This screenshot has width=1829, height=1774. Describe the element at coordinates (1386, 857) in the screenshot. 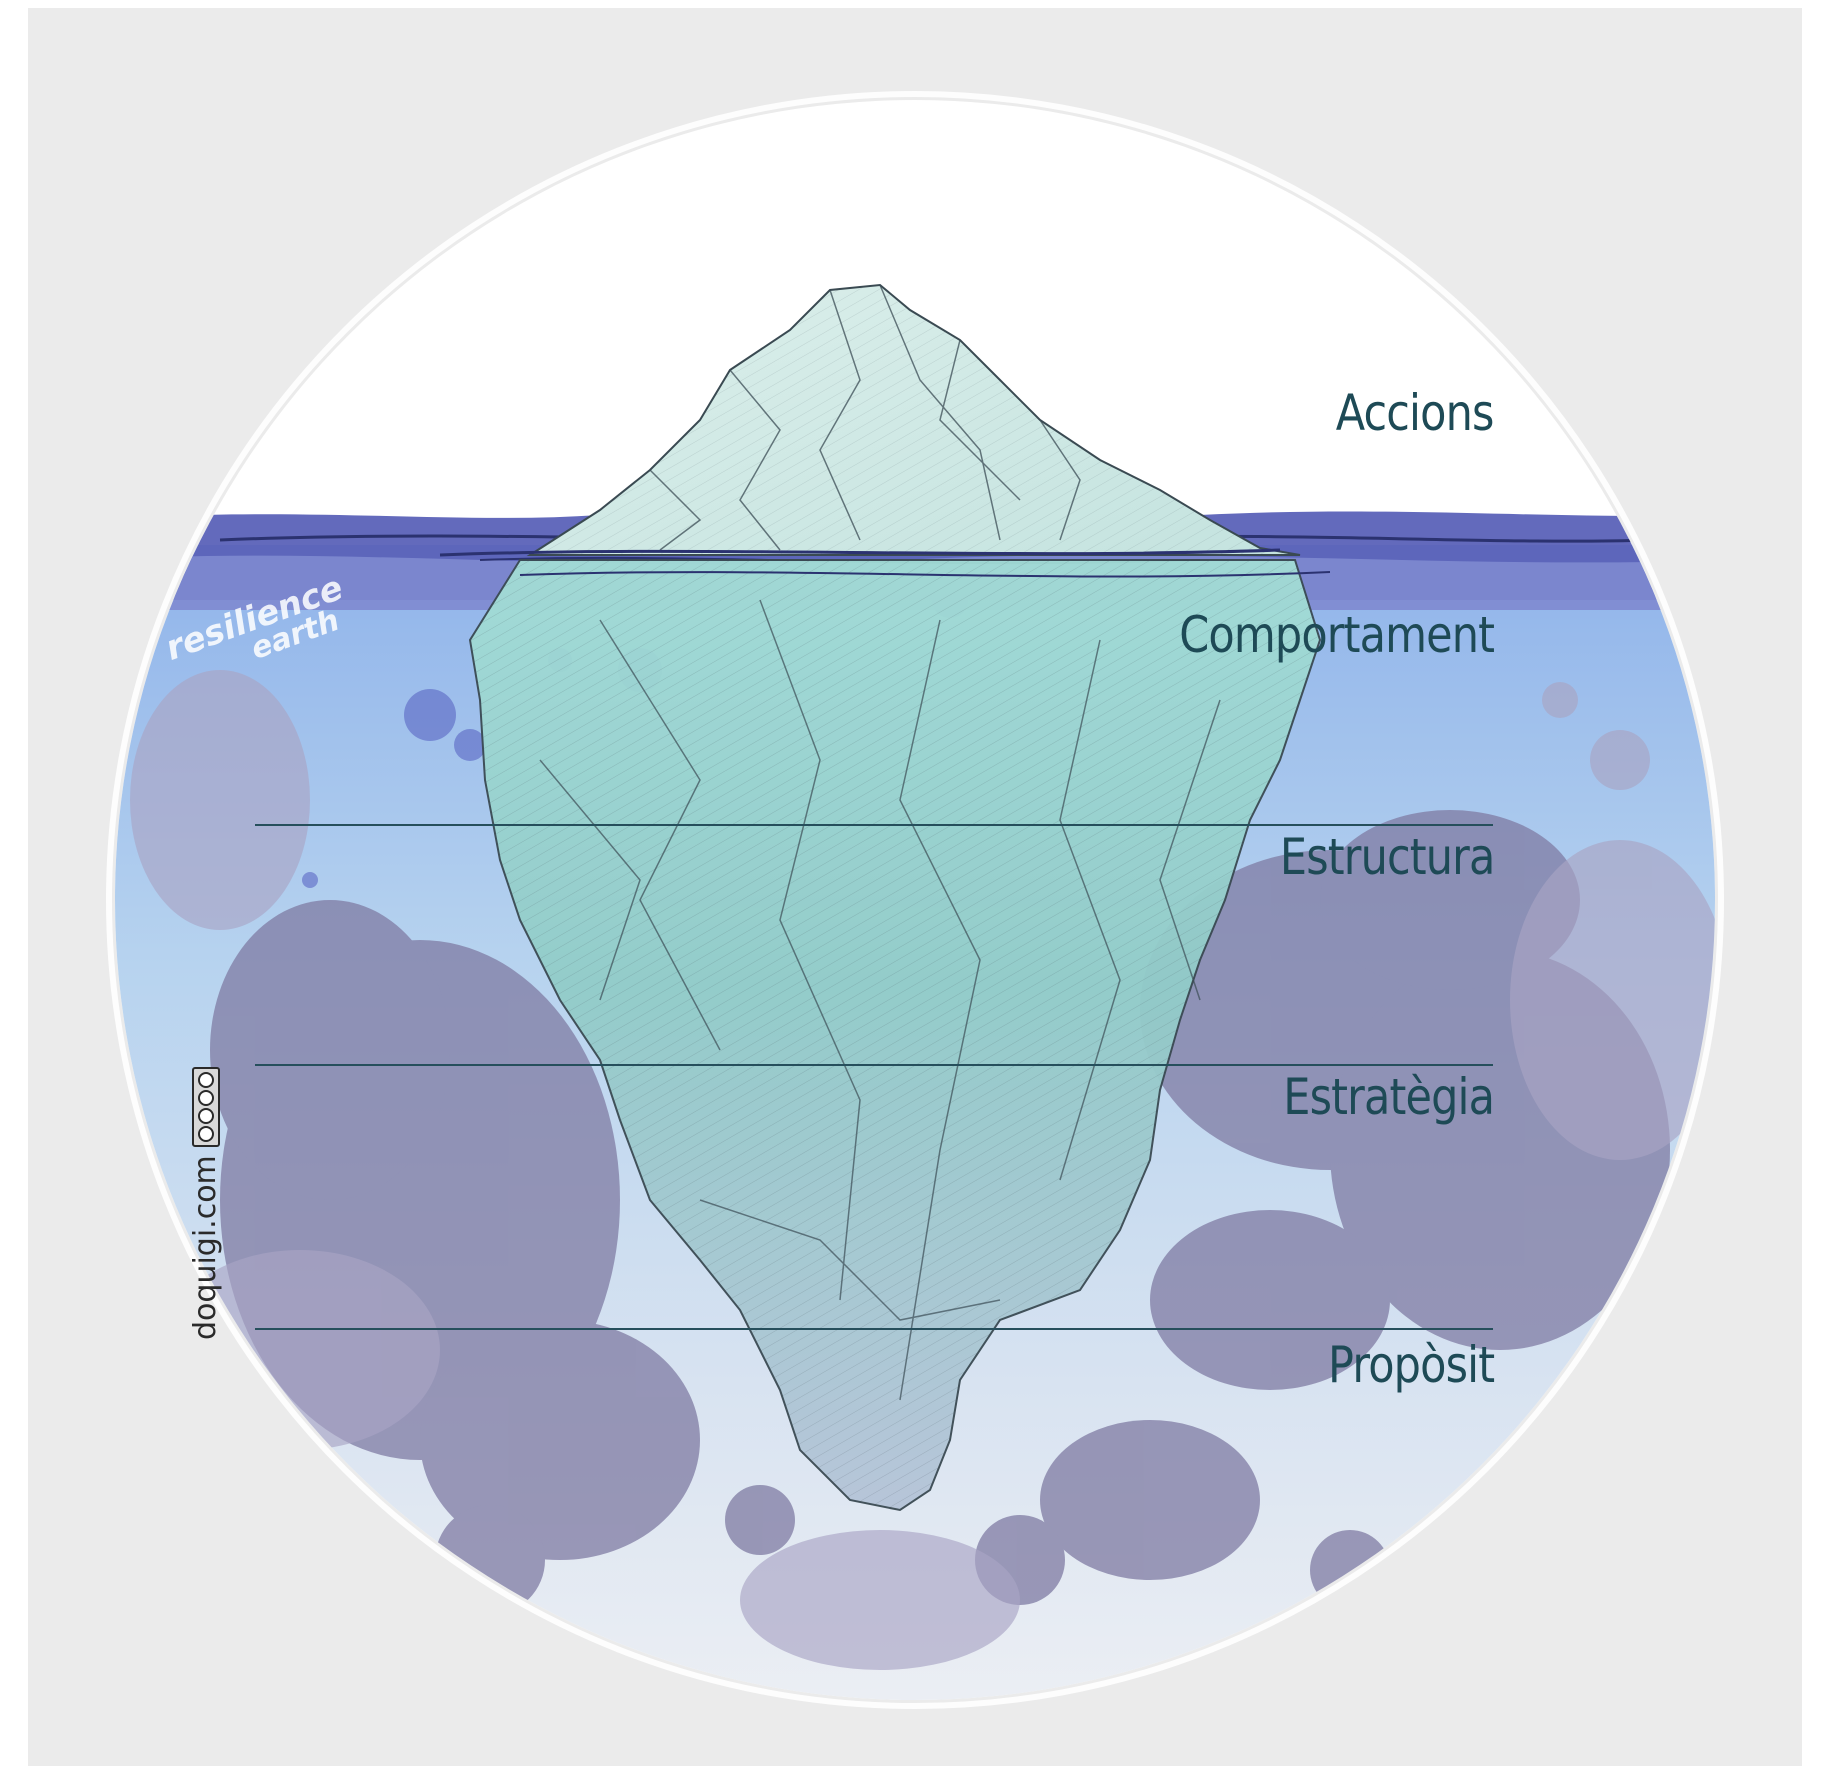

I see `level-label-estructura: Estructura` at that location.